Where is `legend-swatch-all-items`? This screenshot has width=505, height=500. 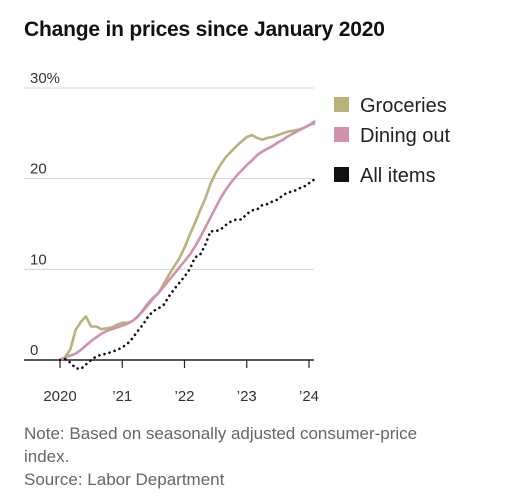
legend-swatch-all-items is located at coordinates (341, 174).